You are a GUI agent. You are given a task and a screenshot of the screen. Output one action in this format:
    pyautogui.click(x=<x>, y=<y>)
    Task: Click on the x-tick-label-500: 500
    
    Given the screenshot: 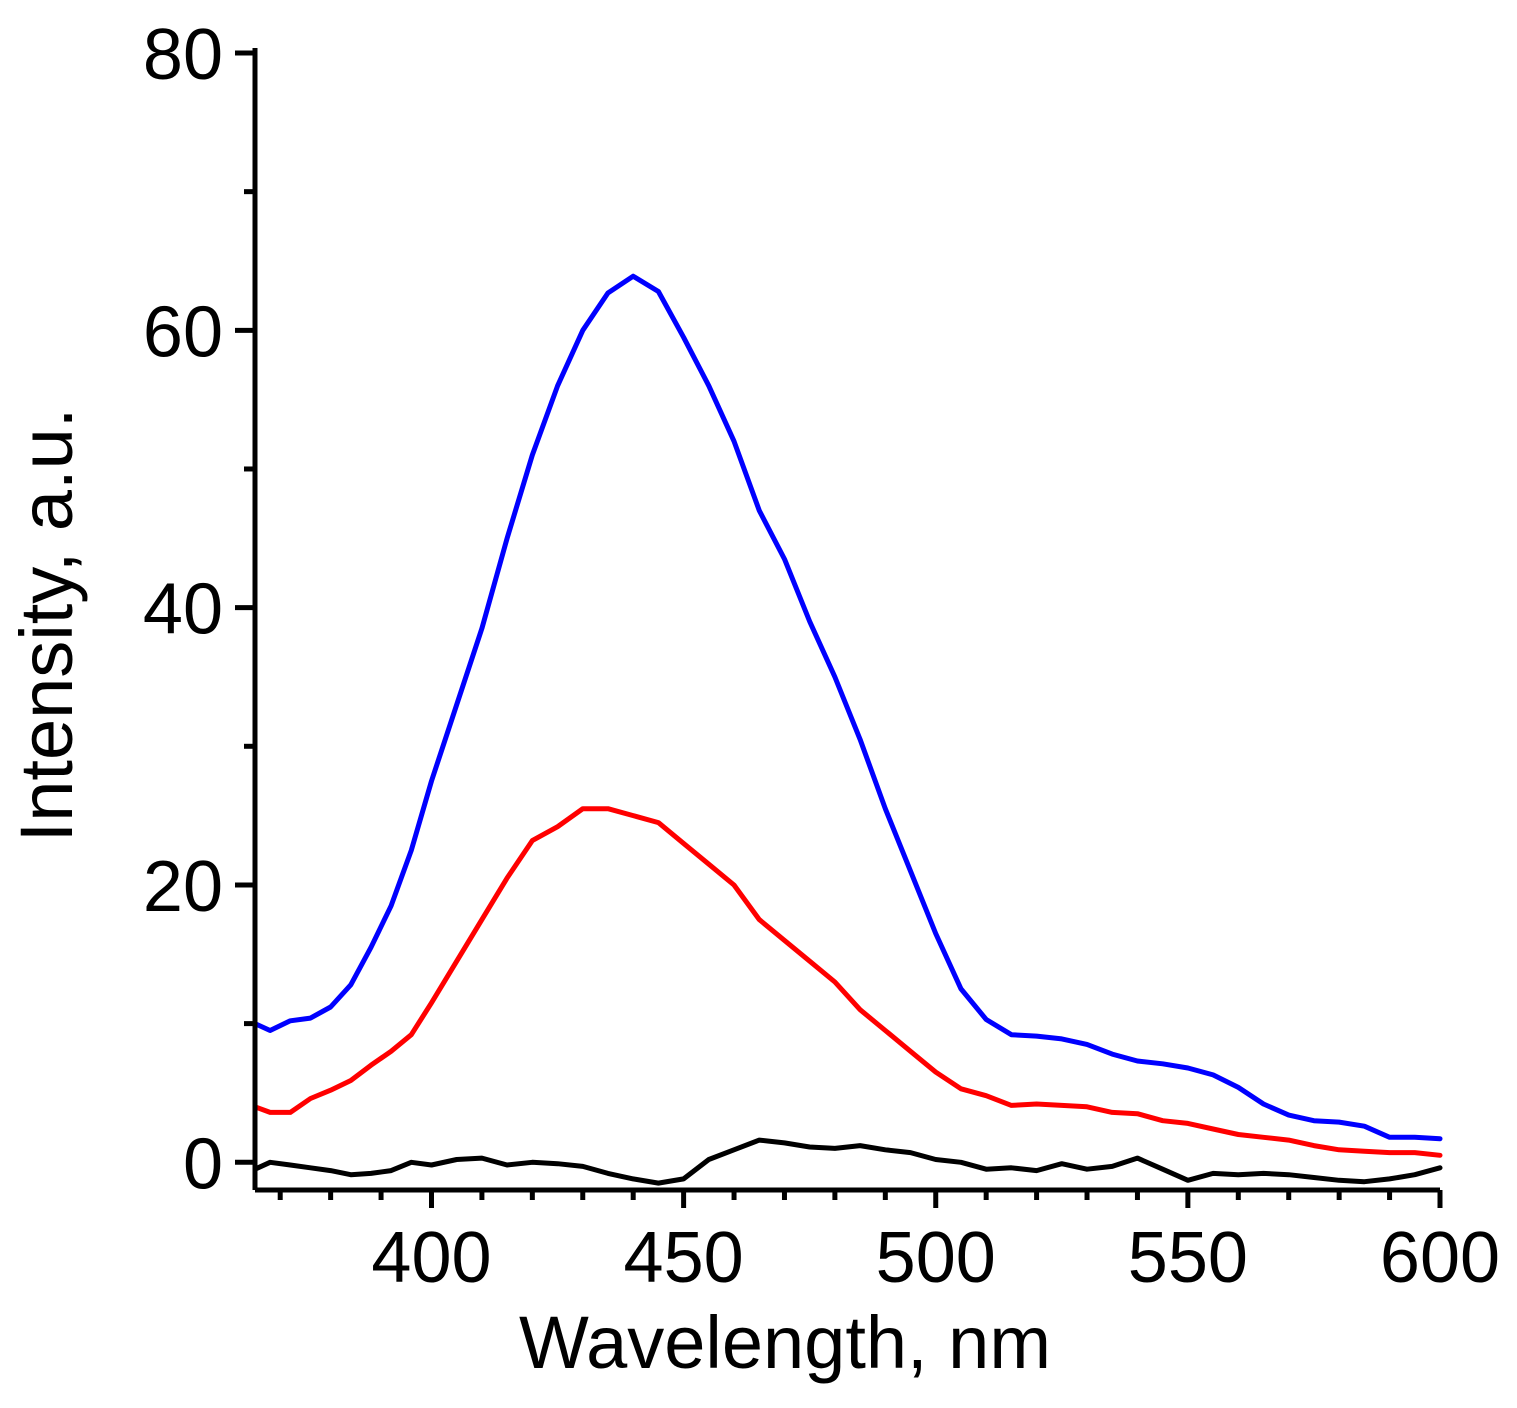 What is the action you would take?
    pyautogui.click(x=936, y=1258)
    